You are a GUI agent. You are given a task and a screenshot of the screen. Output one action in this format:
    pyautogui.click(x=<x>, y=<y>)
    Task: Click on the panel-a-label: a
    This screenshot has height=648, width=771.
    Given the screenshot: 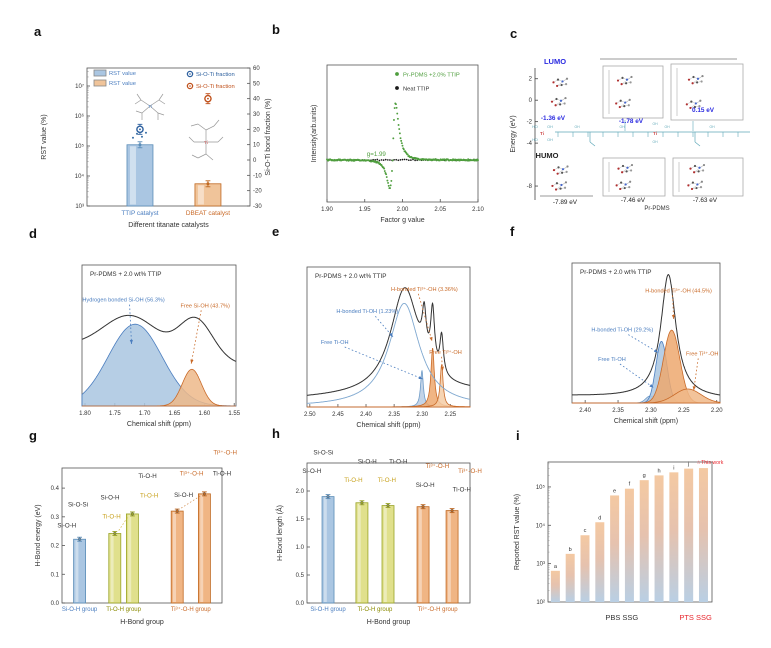 What is the action you would take?
    pyautogui.click(x=38, y=31)
    